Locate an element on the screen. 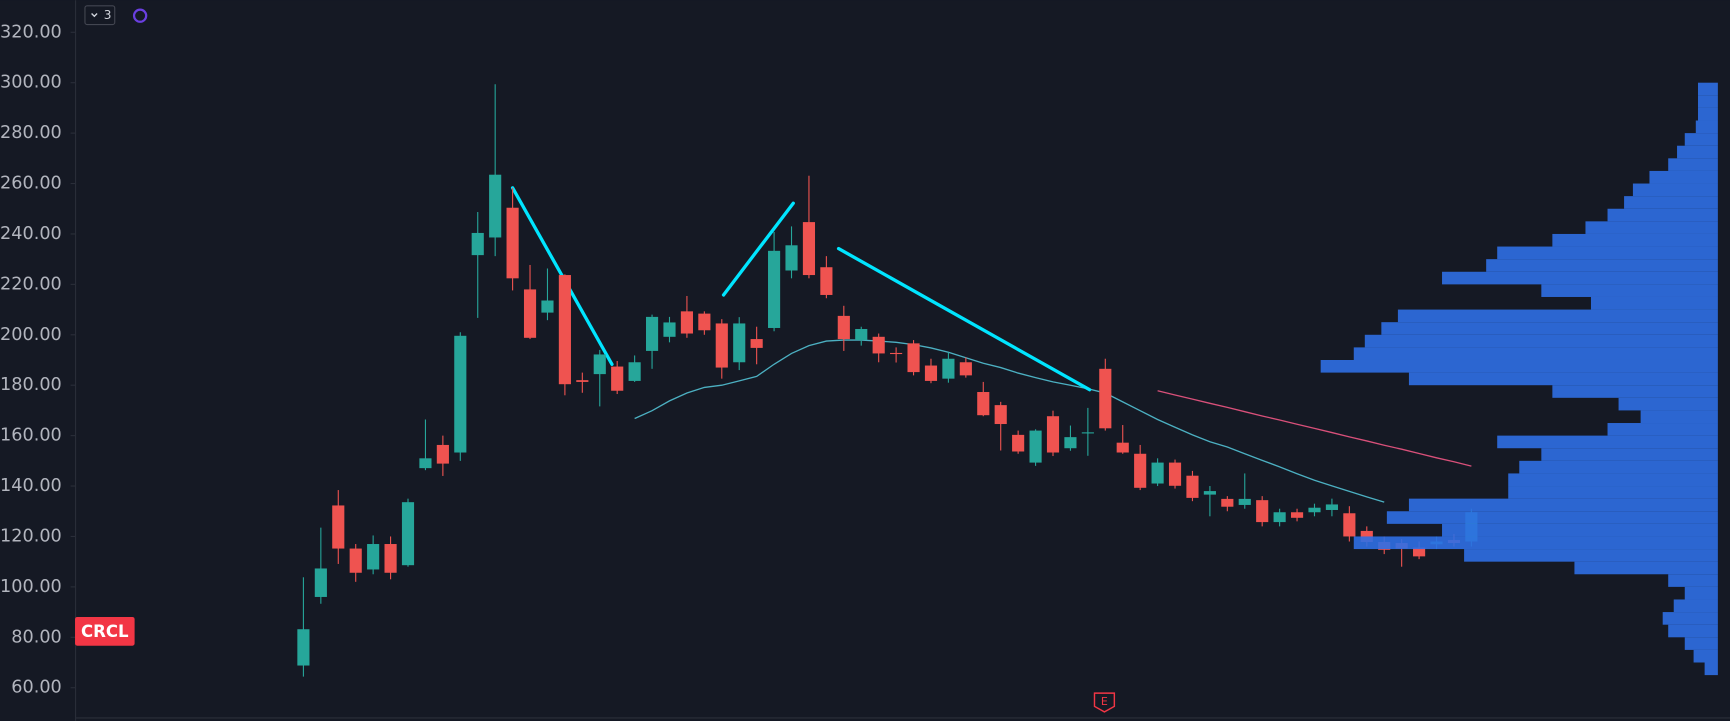 This screenshot has height=721, width=1730. earnings-shape is located at coordinates (1104, 702).